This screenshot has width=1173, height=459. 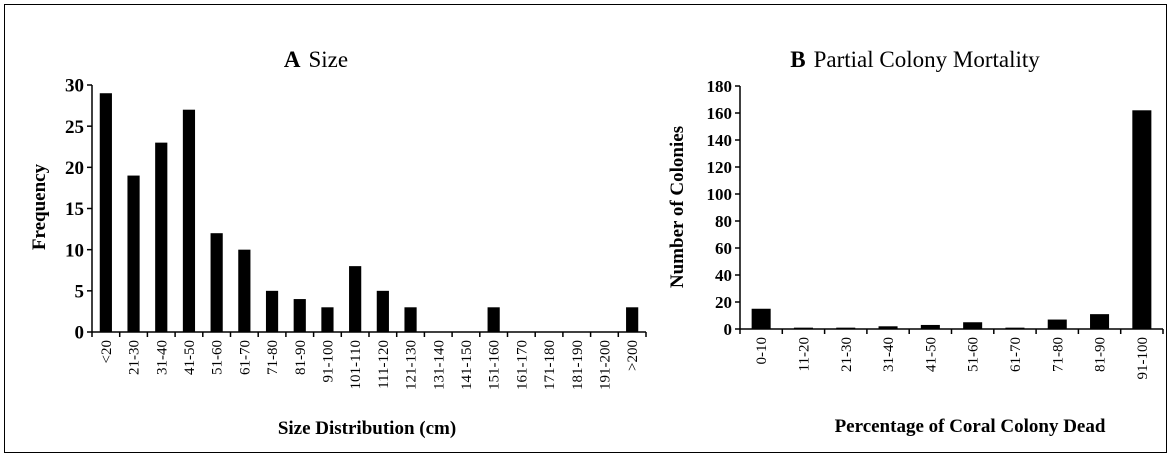 I want to click on x-tick-label: 181-190, so click(x=578, y=365).